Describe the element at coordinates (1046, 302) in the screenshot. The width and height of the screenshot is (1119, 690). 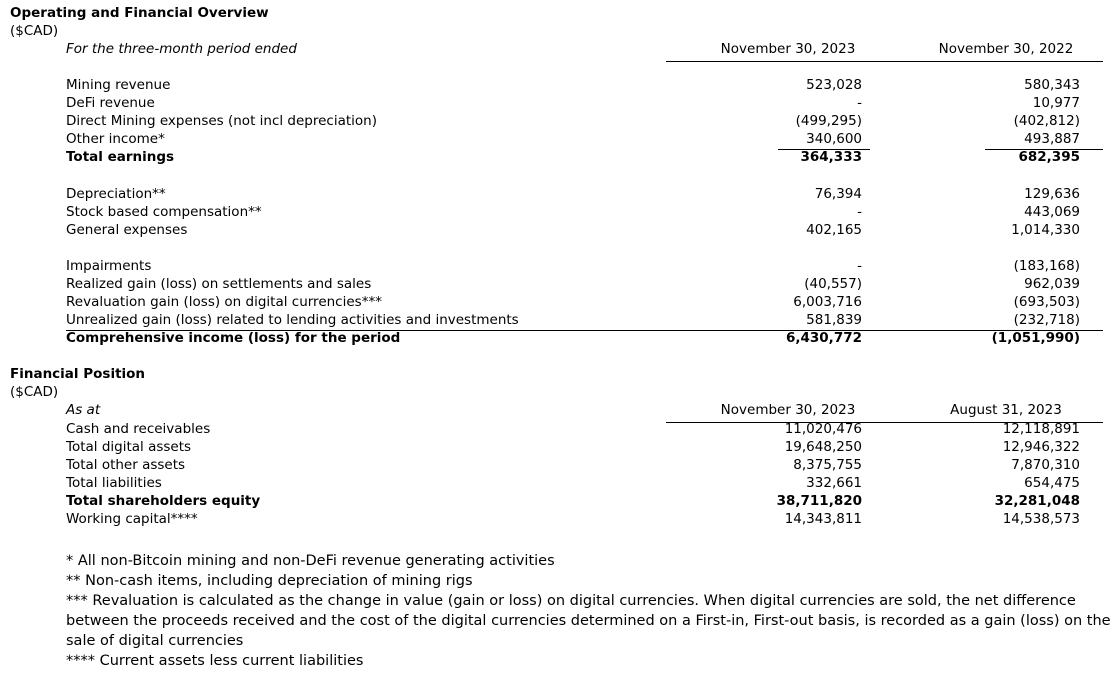
I see `cell-value: (693,503)` at that location.